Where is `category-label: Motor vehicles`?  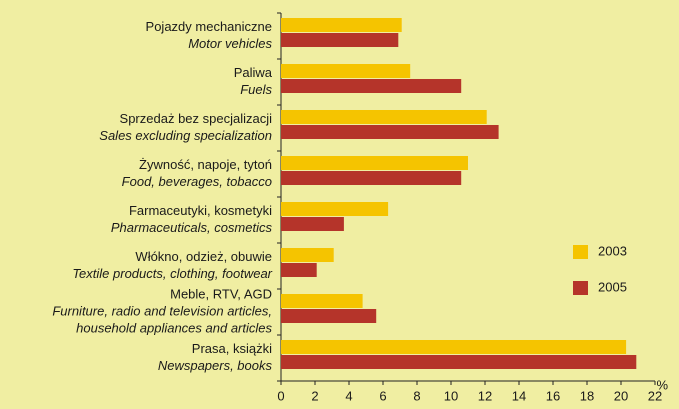
category-label: Motor vehicles is located at coordinates (230, 43).